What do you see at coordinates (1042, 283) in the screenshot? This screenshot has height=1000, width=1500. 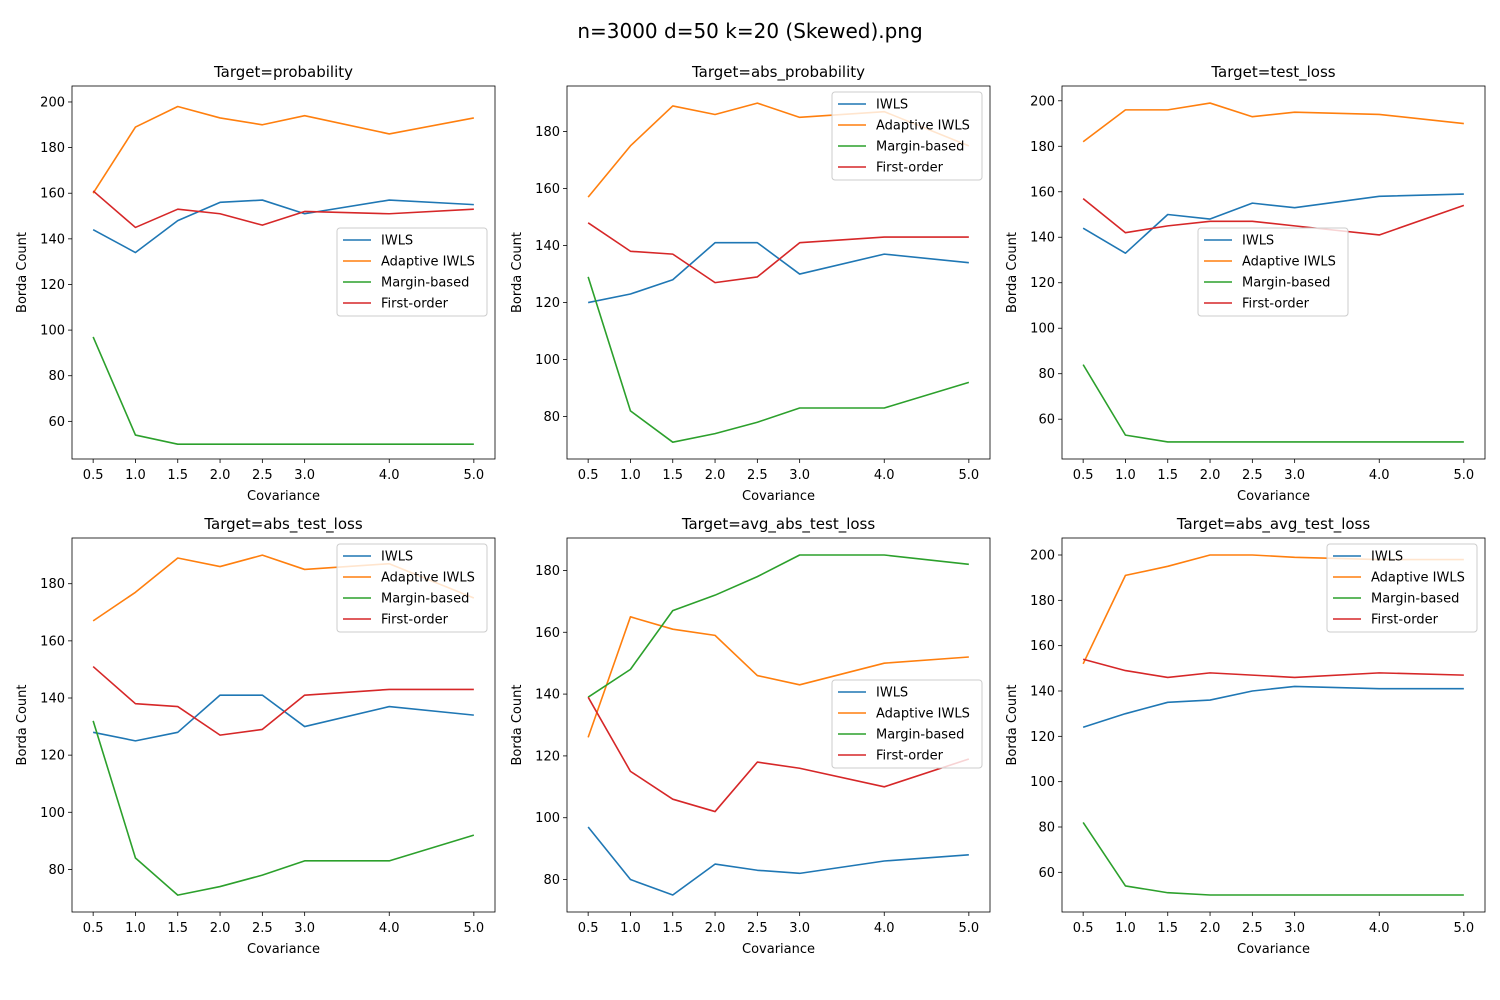 I see `y-tick-label: 120` at bounding box center [1042, 283].